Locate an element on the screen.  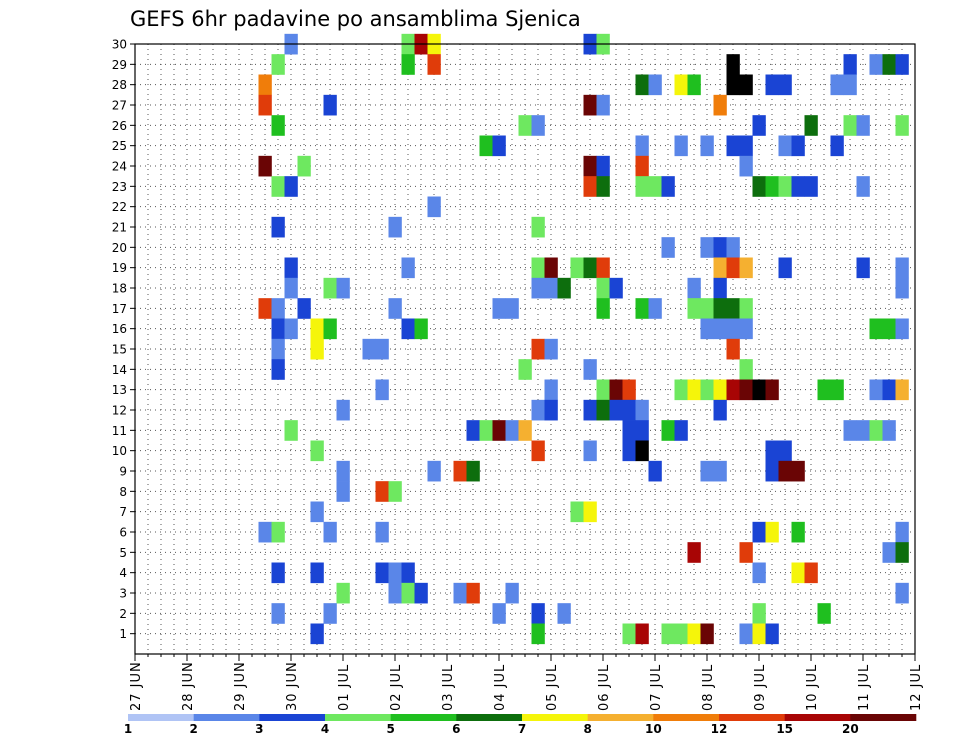
y-tick-label: 16 is located at coordinates (119, 329).